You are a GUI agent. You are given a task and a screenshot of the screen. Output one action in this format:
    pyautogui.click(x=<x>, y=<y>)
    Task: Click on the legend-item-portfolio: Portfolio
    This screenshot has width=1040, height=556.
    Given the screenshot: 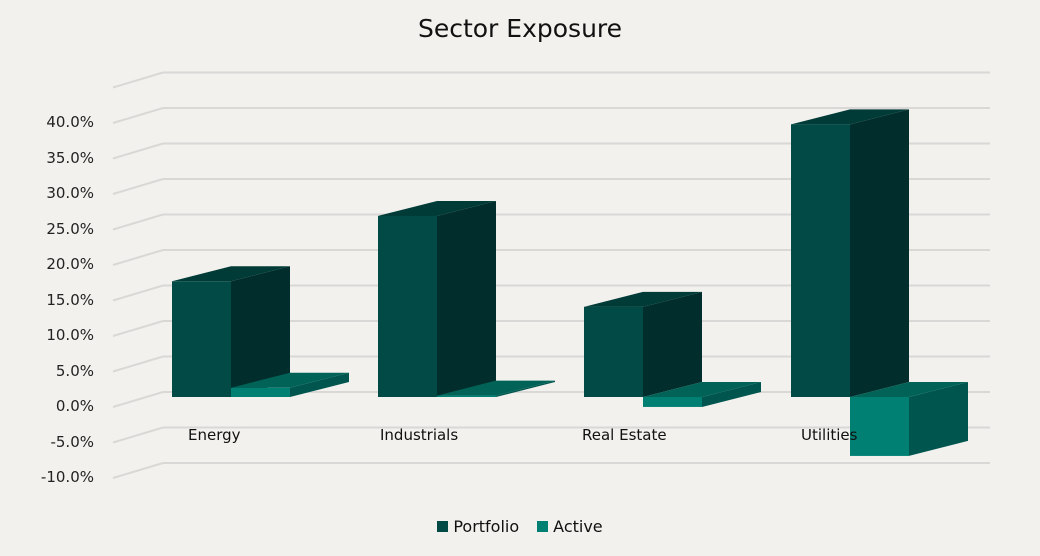 What is the action you would take?
    pyautogui.click(x=478, y=526)
    